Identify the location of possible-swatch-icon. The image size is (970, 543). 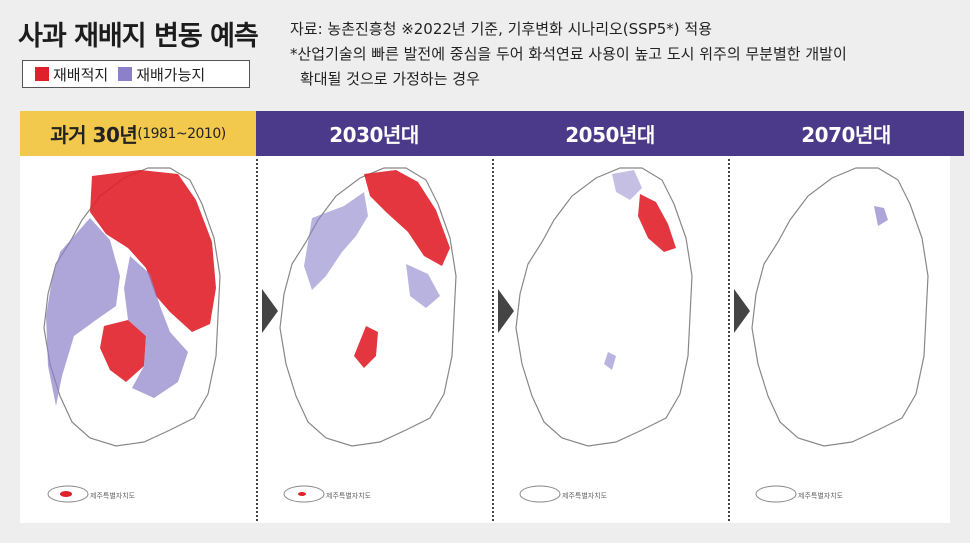
(125, 74).